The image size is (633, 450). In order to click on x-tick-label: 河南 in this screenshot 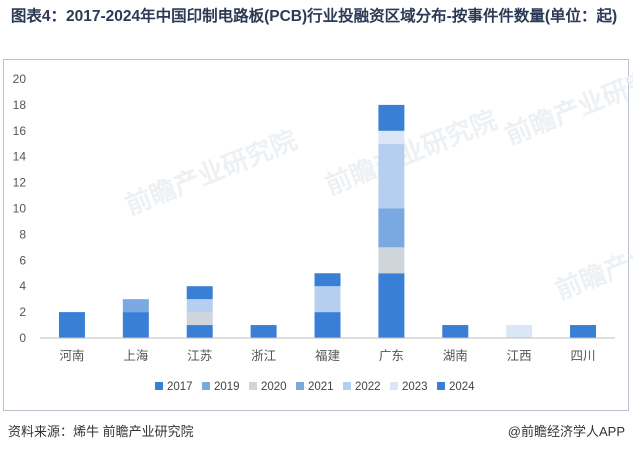, I will do `click(71, 355)`.